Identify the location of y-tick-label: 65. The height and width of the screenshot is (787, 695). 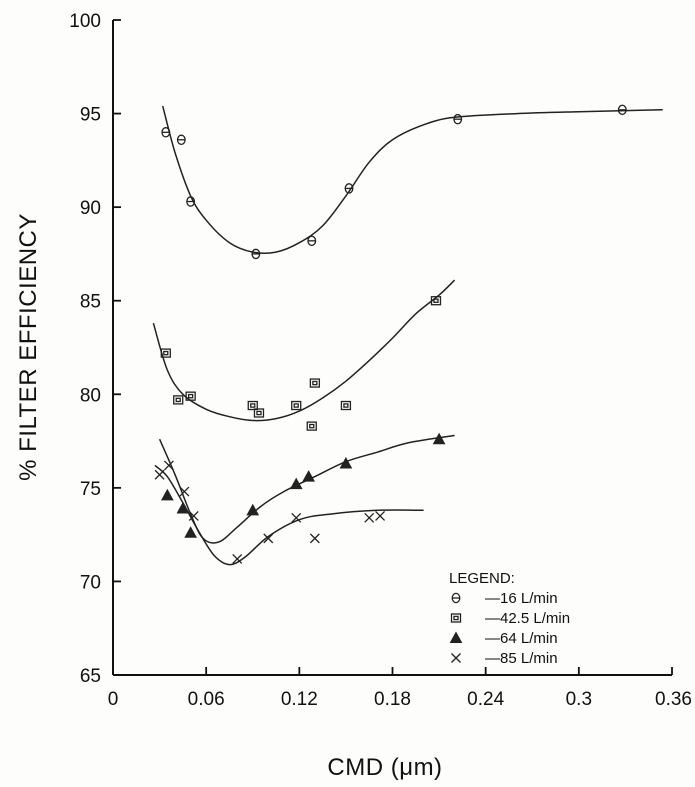
(90, 676).